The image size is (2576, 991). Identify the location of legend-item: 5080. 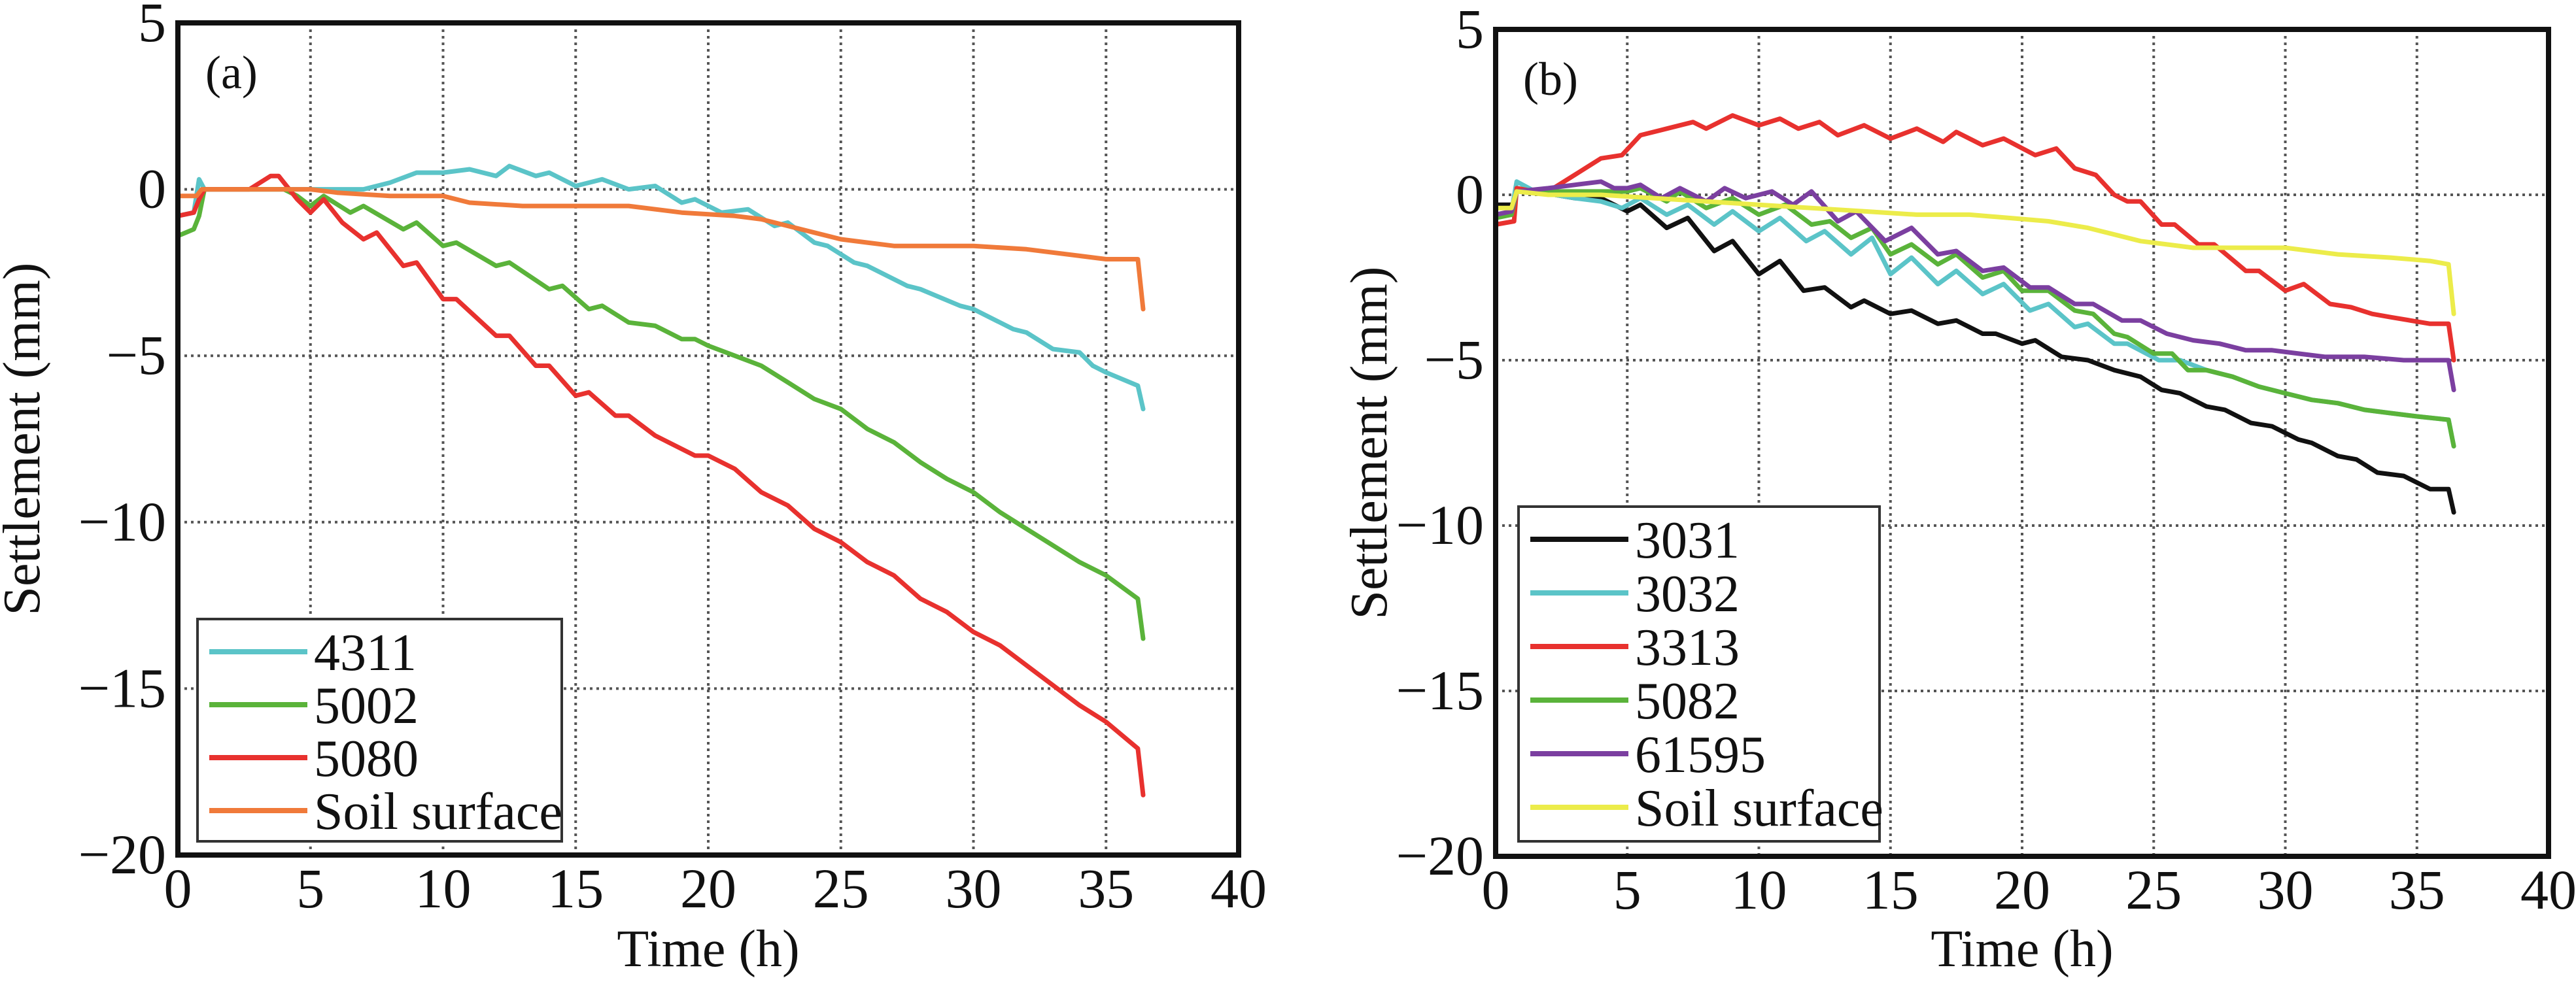
(314, 759).